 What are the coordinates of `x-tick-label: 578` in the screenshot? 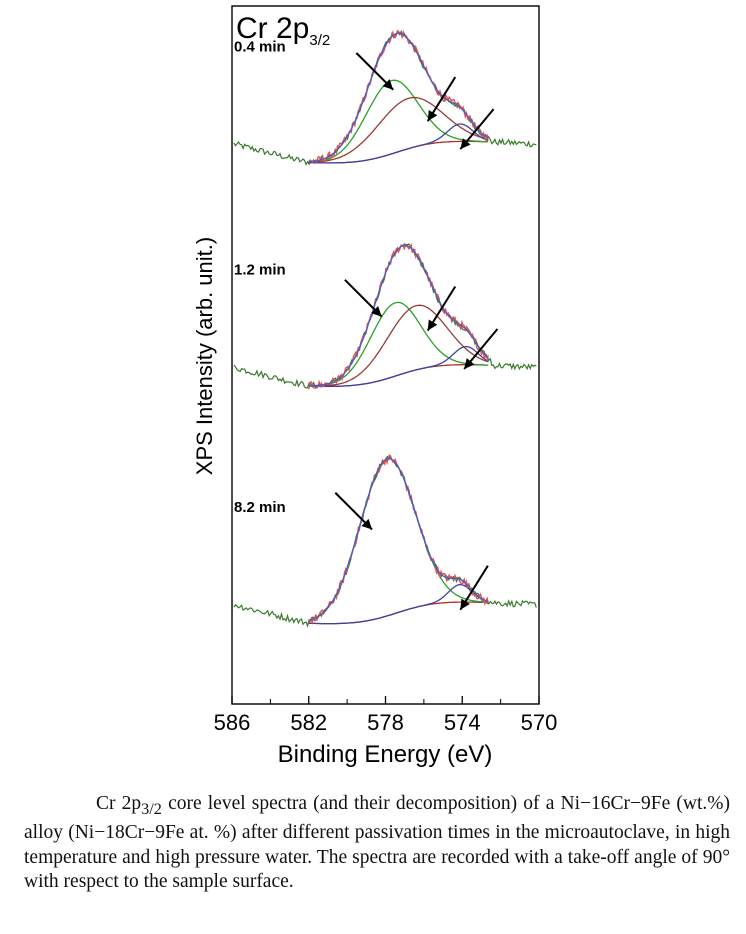 It's located at (385, 722).